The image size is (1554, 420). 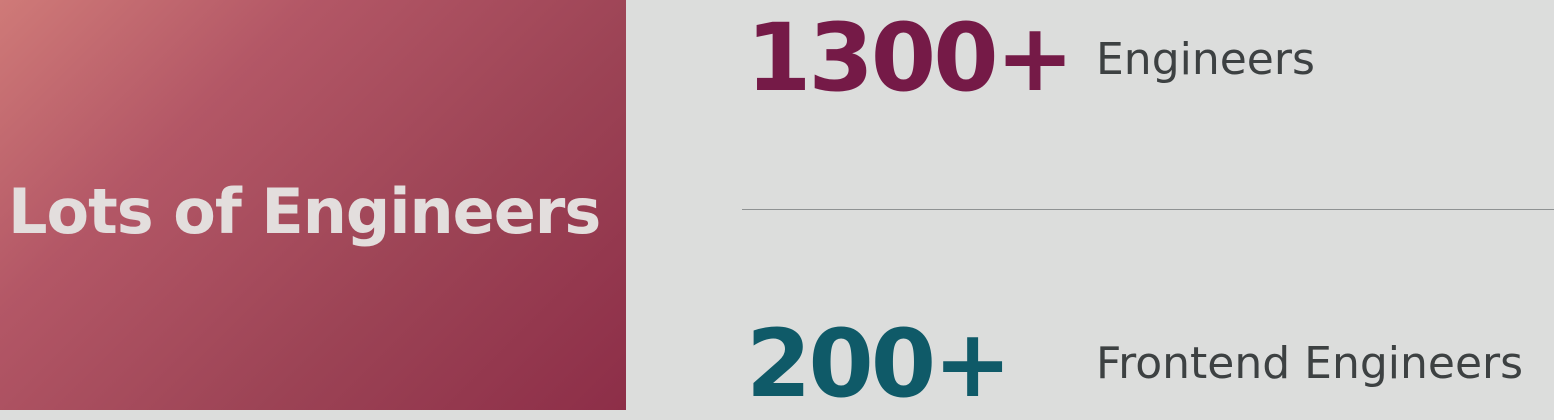 What do you see at coordinates (1148, 209) in the screenshot?
I see `stat-divider` at bounding box center [1148, 209].